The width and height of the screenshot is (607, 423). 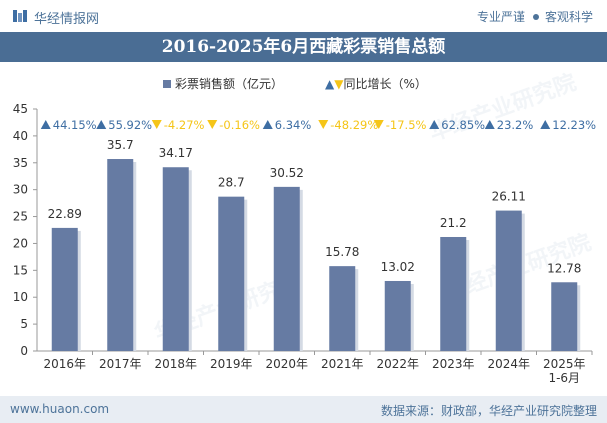 What do you see at coordinates (229, 84) in the screenshot?
I see `legend-label-sales: 彩票销售额（亿元）` at bounding box center [229, 84].